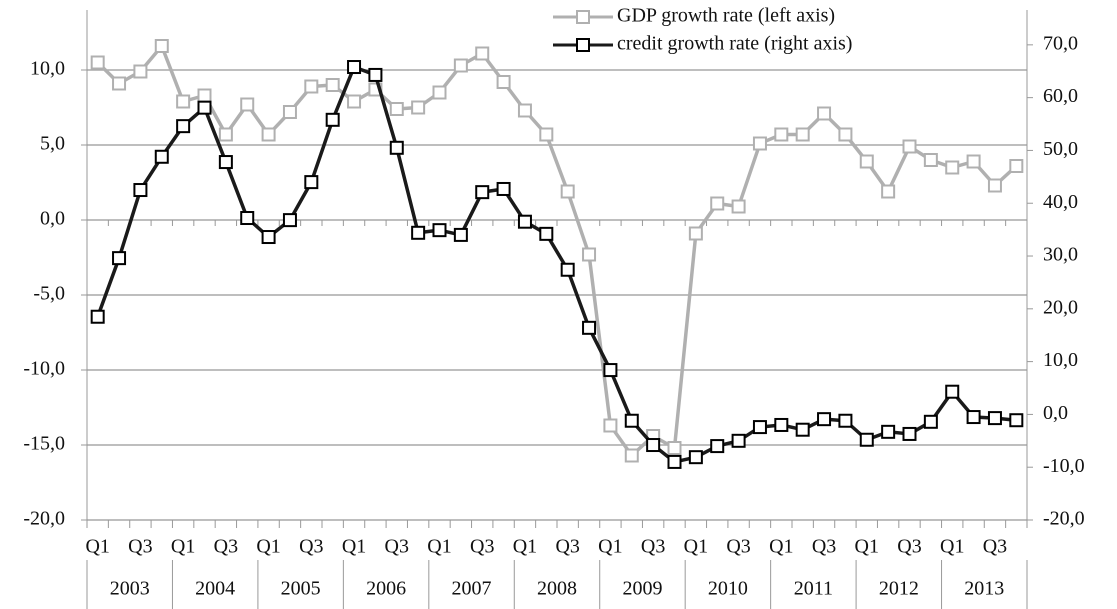  What do you see at coordinates (1055, 413) in the screenshot?
I see `y2-tick-label: 0,0` at bounding box center [1055, 413].